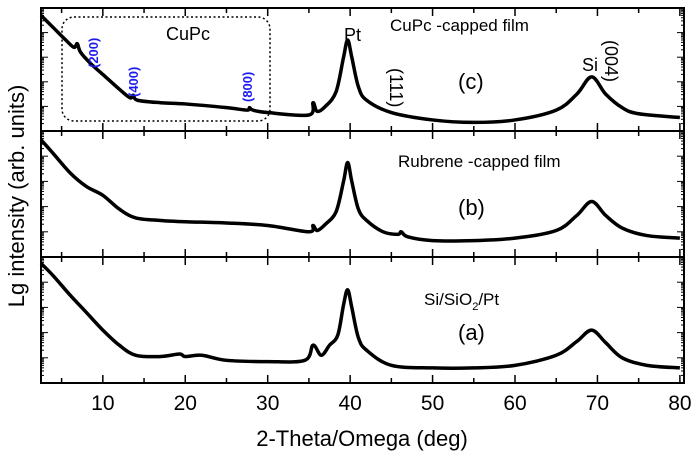 The width and height of the screenshot is (700, 462). Describe the element at coordinates (471, 207) in the screenshot. I see `panel-b-label: (b)` at that location.